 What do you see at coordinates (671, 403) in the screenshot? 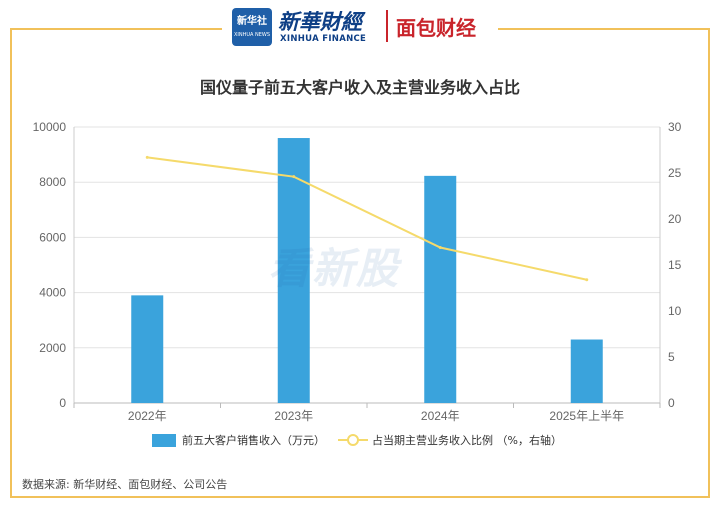
I see `y-right-tick-label: 0` at bounding box center [671, 403].